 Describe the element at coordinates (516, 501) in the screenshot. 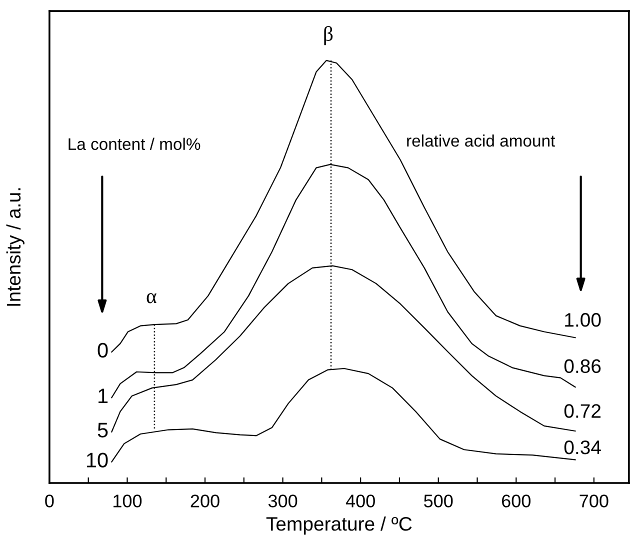

I see `x-tick-label: 600` at that location.